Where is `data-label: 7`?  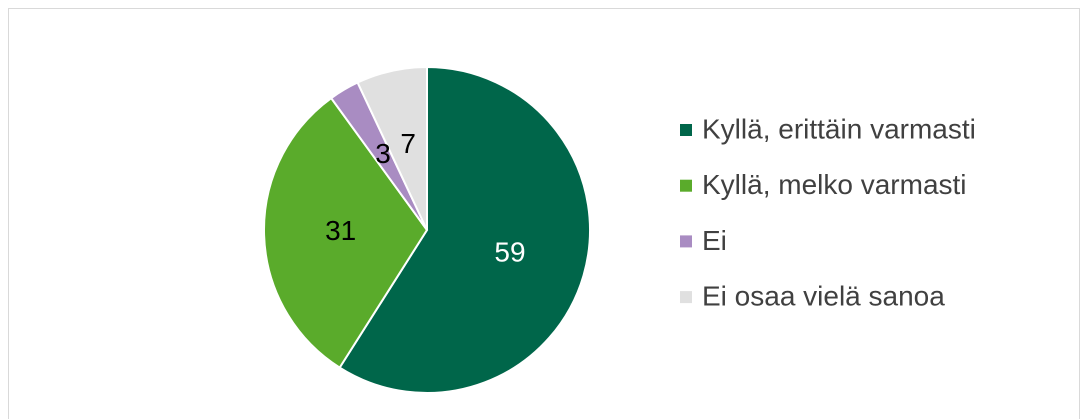 data-label: 7 is located at coordinates (408, 143).